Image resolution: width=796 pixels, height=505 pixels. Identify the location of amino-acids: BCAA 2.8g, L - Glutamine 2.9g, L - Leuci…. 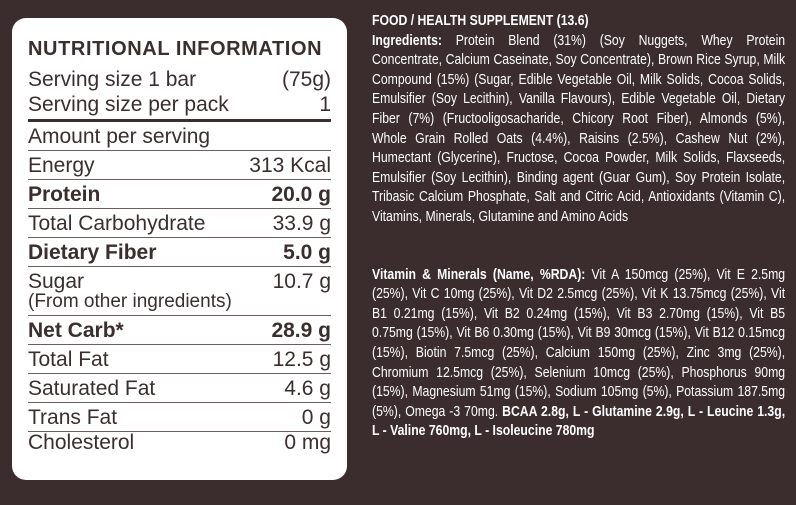
(579, 421).